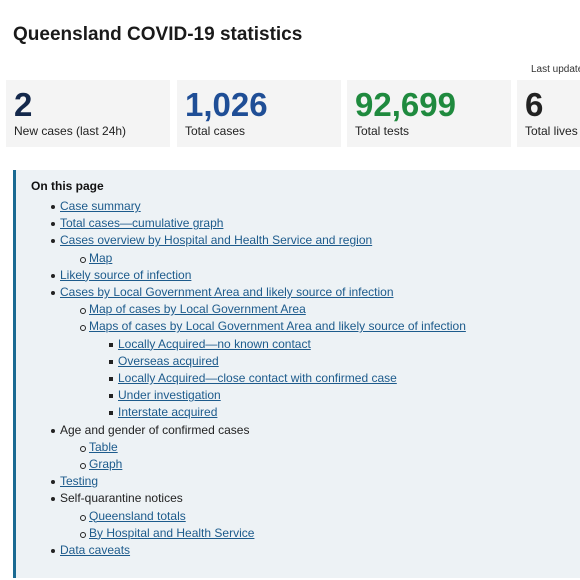  I want to click on toc-title: On this page, so click(67, 186).